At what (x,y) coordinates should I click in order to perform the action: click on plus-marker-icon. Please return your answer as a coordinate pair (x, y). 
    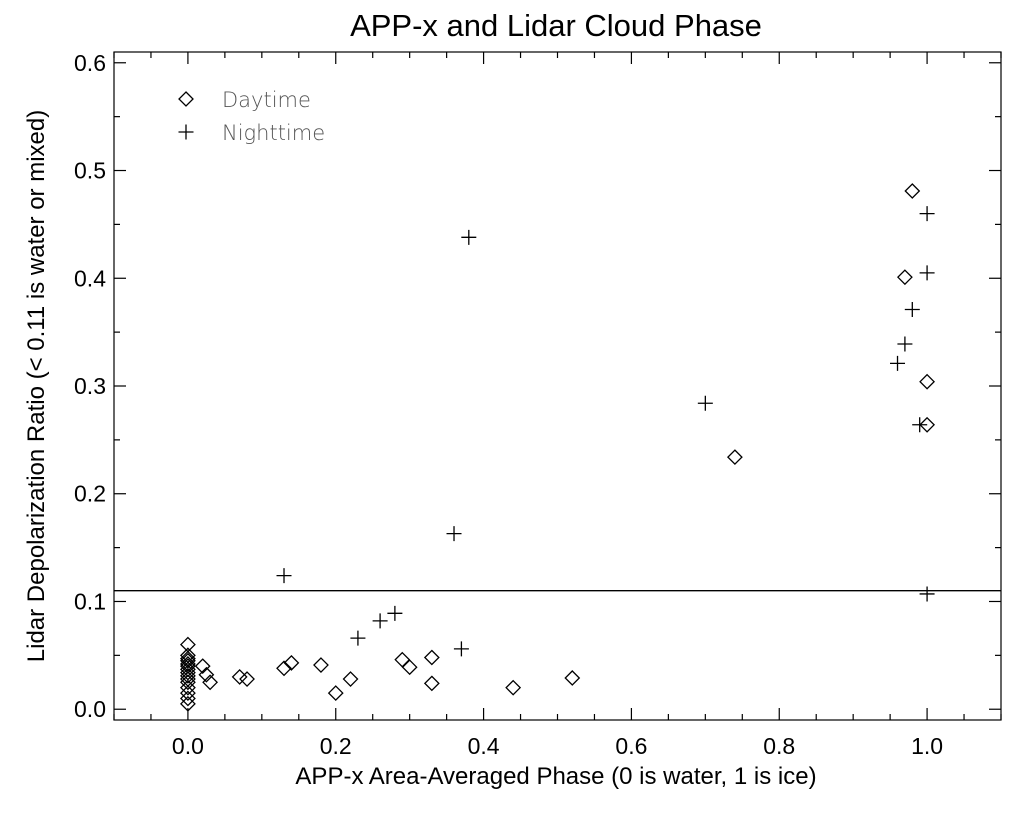
    Looking at the image, I should click on (186, 132).